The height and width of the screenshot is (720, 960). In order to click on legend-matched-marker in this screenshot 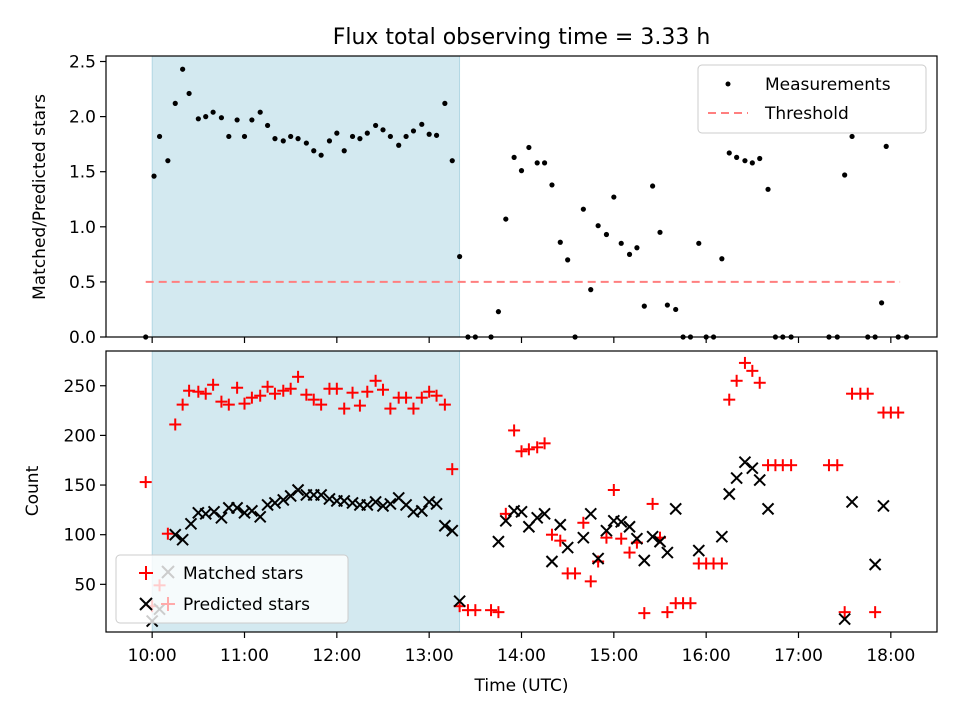, I will do `click(146, 573)`.